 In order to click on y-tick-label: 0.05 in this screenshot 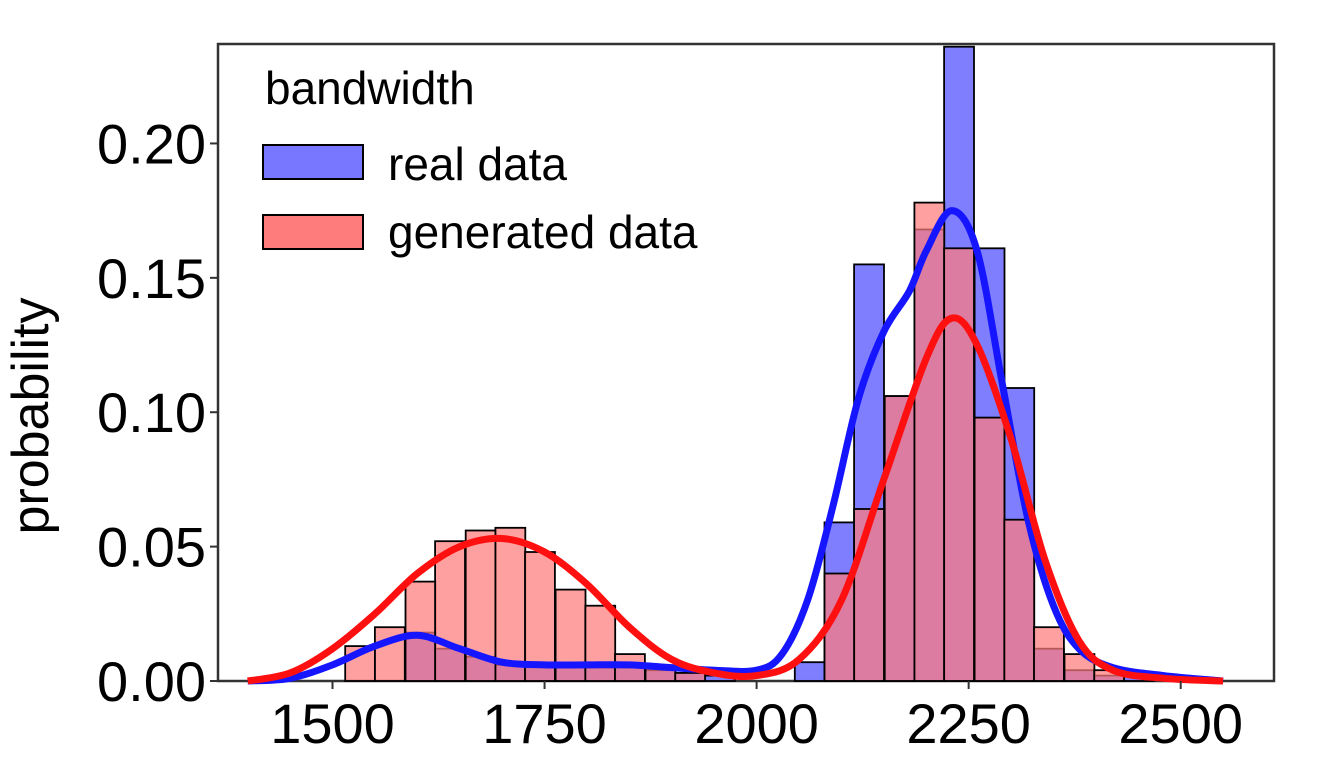, I will do `click(151, 547)`.